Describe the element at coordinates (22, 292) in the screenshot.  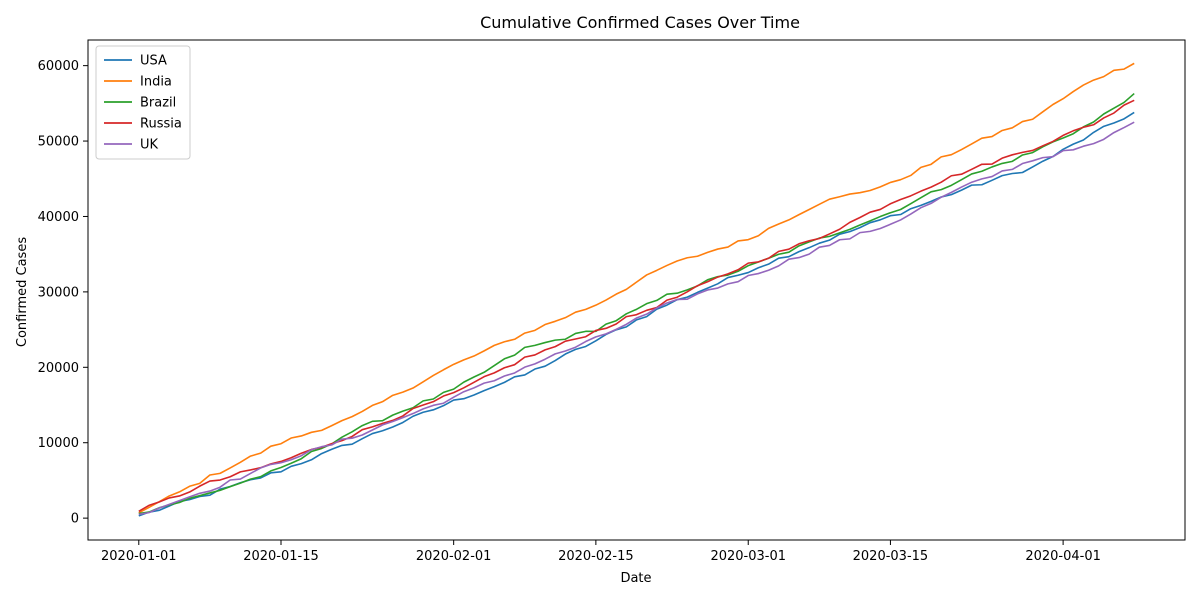
I see `y-axis-label: Confirmed Cases` at that location.